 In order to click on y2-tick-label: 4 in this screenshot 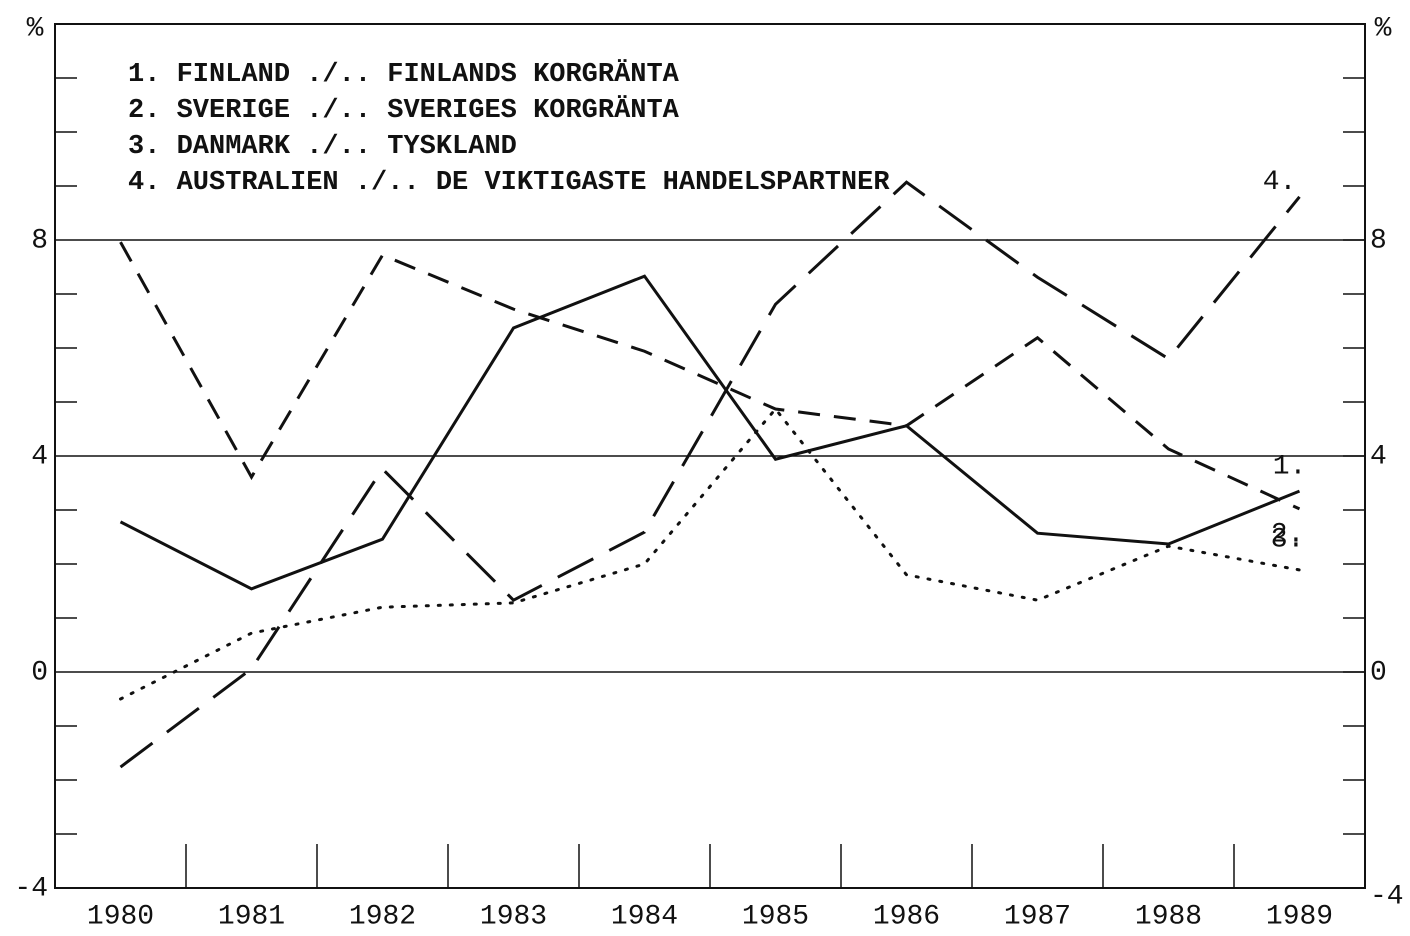, I will do `click(1378, 456)`.